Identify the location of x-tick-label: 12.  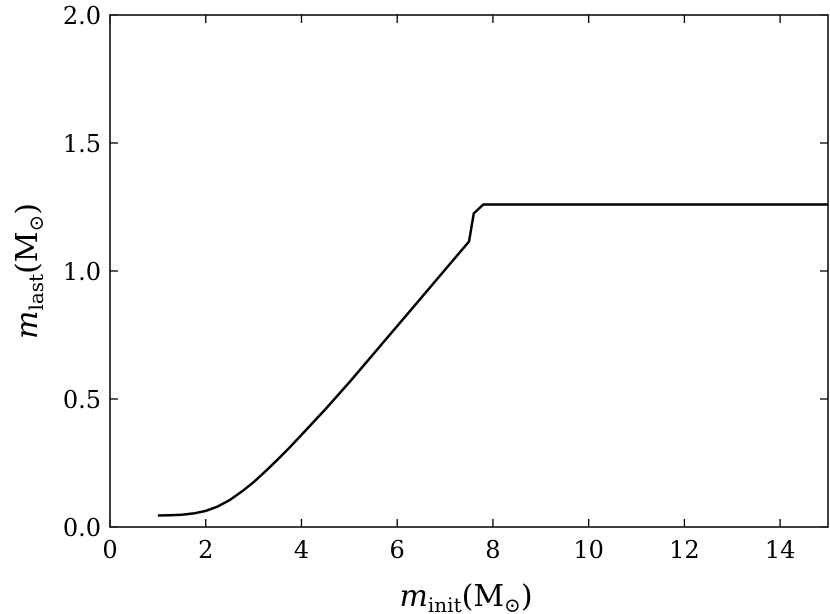
(684, 550).